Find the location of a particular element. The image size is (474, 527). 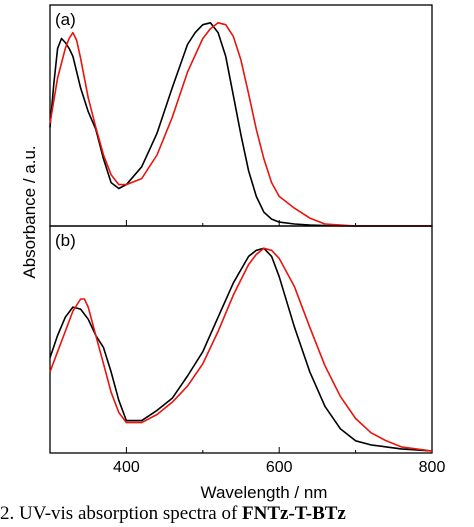

x-tick-label: 600 is located at coordinates (279, 467).